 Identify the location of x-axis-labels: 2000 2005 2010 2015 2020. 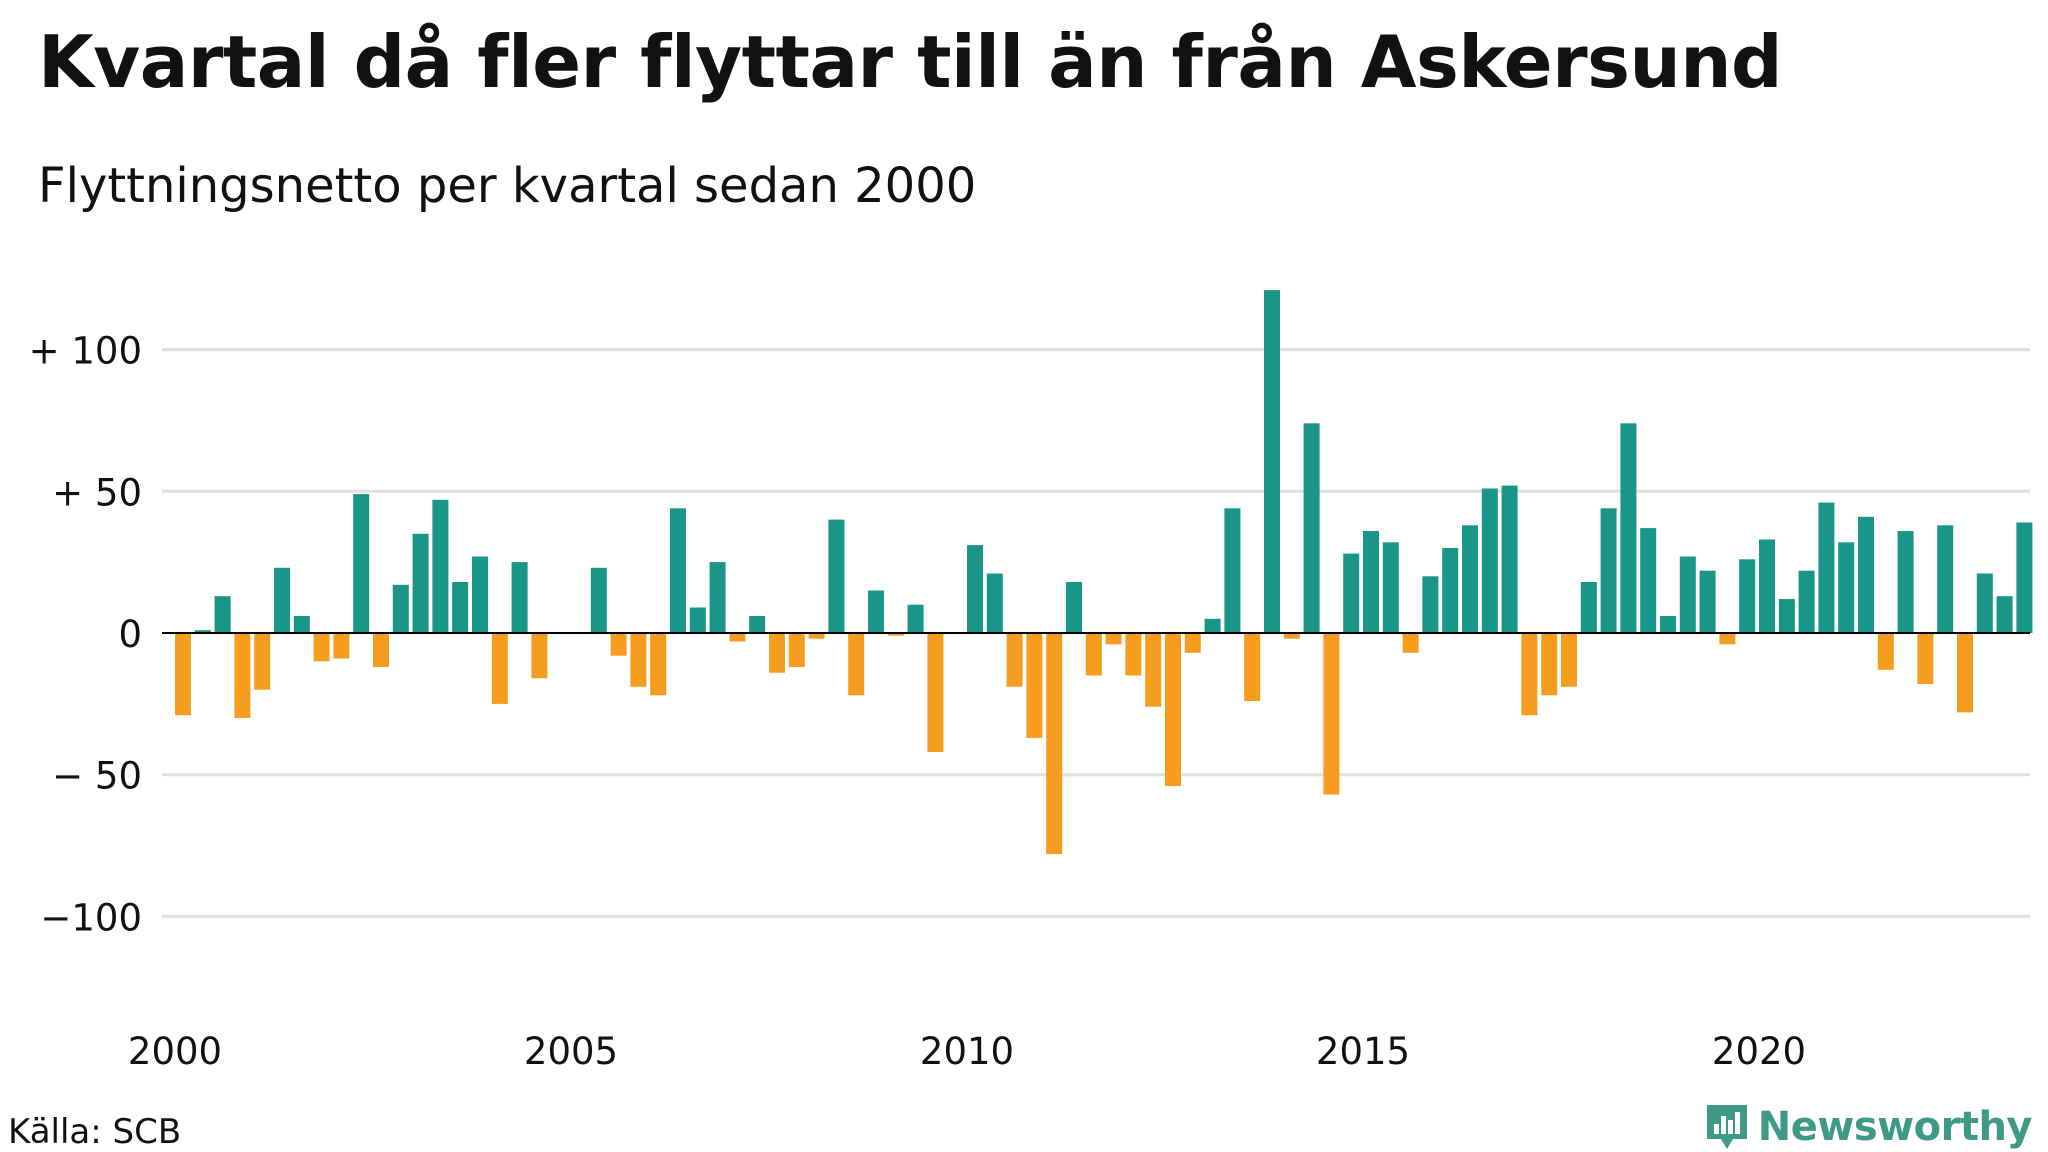
(967, 1051).